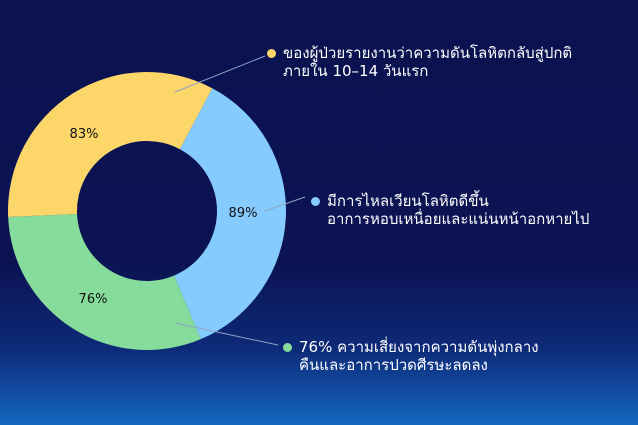  Describe the element at coordinates (419, 347) in the screenshot. I see `legend-text-76-line1: 76% ความเสี่ยงจากความดันพุ่งกลาง` at that location.